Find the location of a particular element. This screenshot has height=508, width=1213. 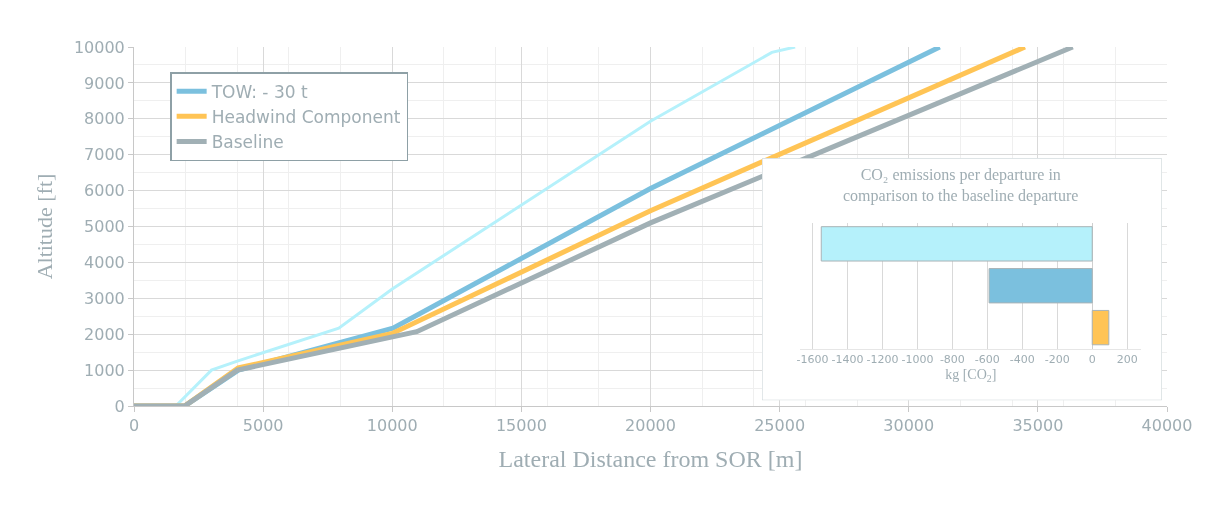

y-tick-label: 5000 is located at coordinates (104, 227).